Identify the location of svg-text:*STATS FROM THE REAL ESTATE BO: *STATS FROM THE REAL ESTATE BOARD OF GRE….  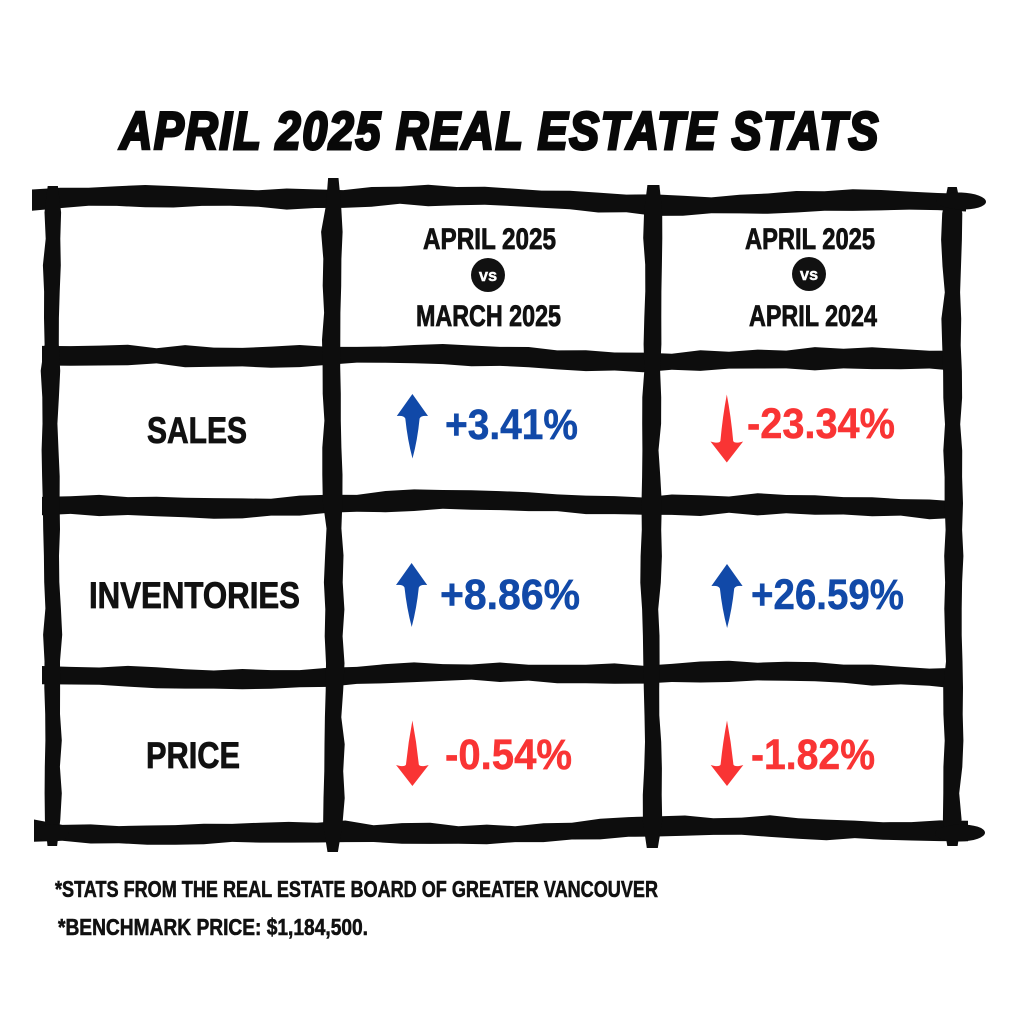
(356, 889).